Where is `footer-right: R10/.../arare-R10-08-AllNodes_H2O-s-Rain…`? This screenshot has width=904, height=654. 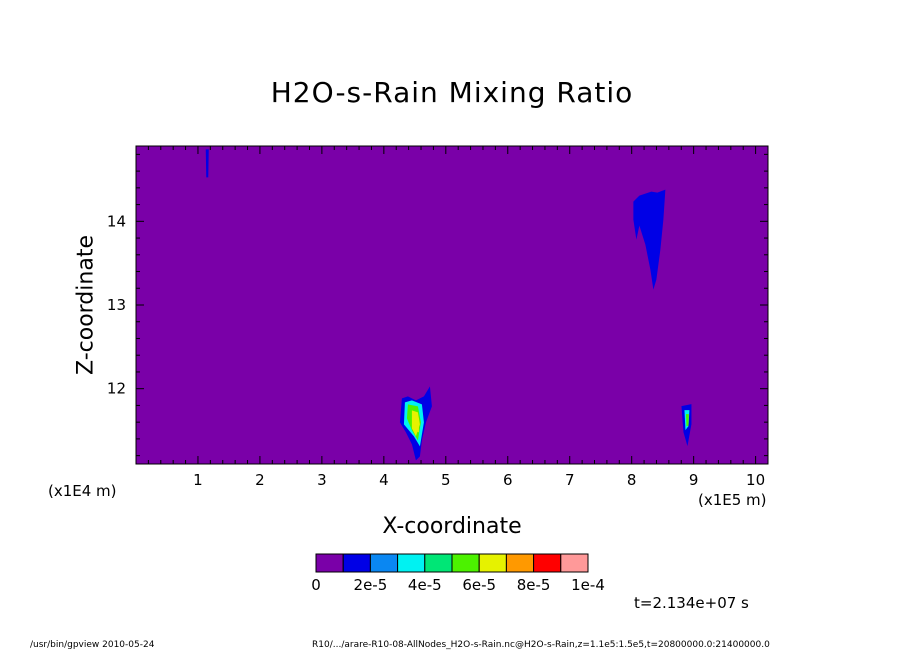
footer-right: R10/.../arare-R10-08-AllNodes_H2O-s-Rain… is located at coordinates (541, 645).